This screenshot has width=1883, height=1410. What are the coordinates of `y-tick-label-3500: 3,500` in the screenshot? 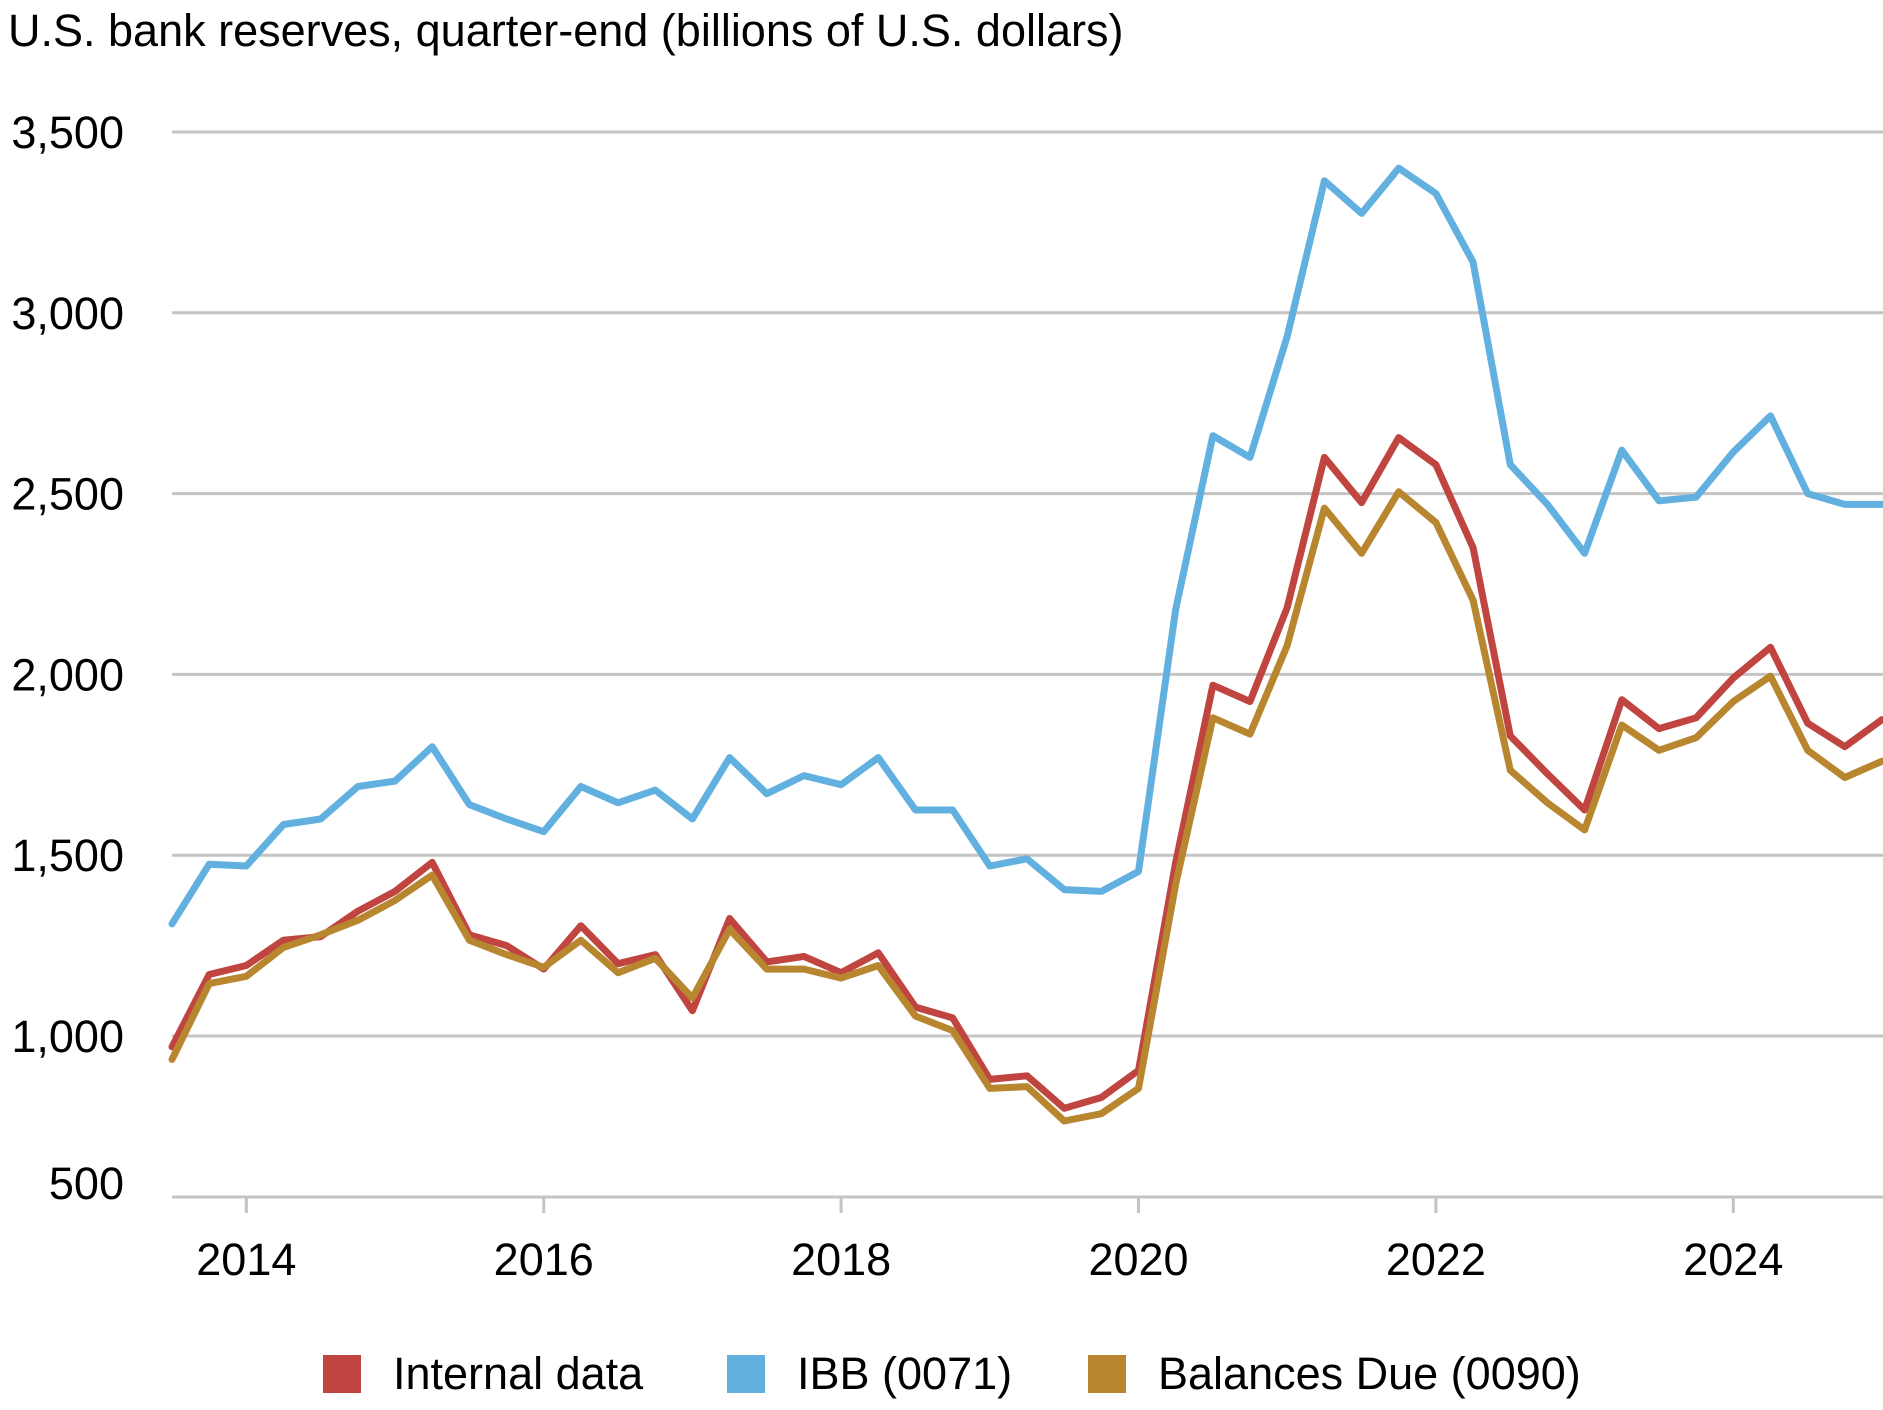 It's located at (67, 132).